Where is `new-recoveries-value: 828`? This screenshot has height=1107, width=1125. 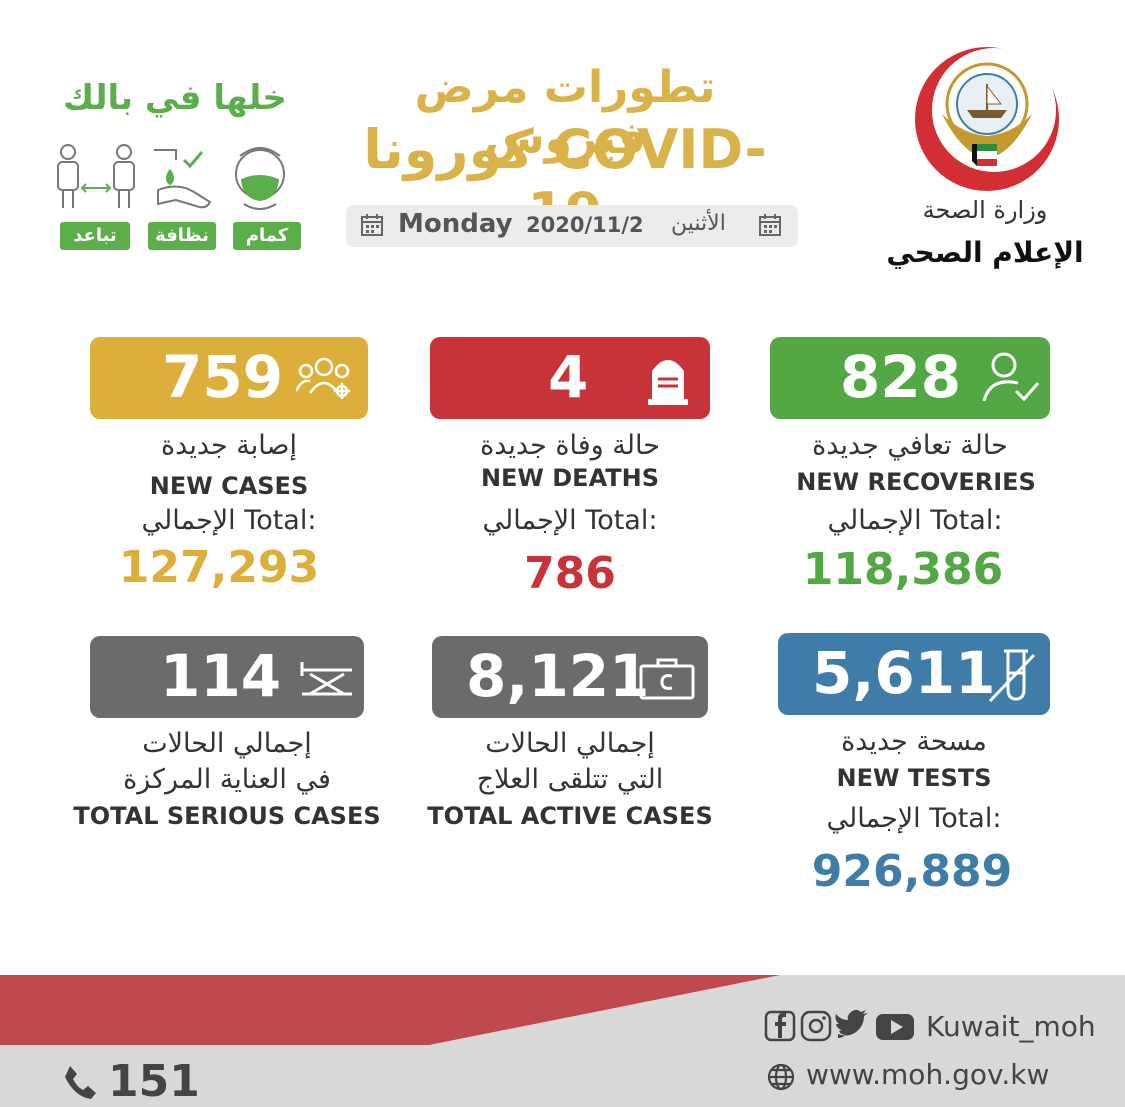
new-recoveries-value: 828 is located at coordinates (901, 377).